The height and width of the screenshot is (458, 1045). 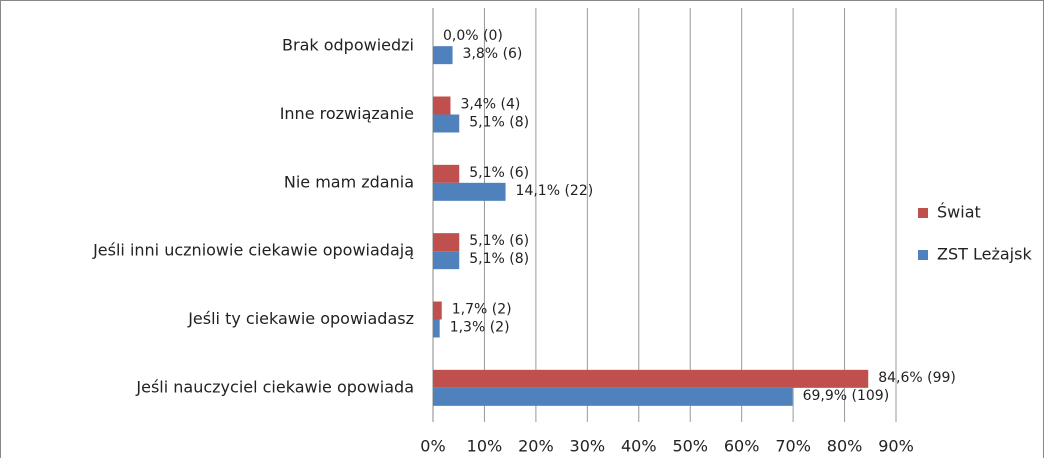 I want to click on x-tick-label: 80%, so click(x=845, y=446).